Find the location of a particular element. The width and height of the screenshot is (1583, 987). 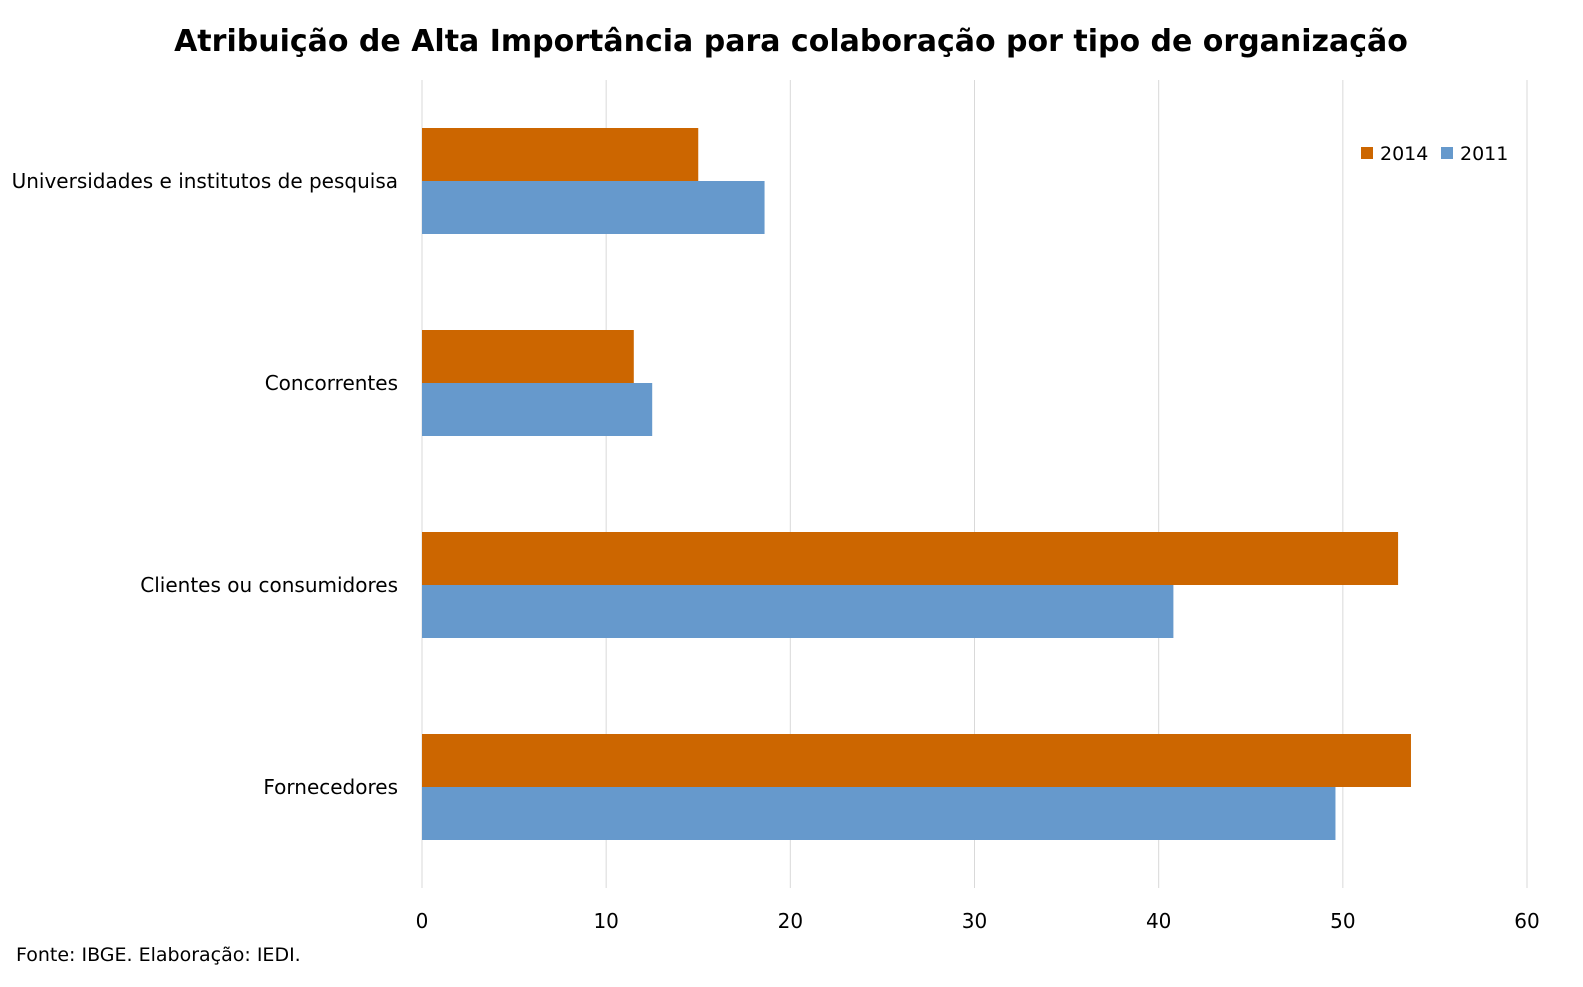

x-tick-label-20: 20 is located at coordinates (790, 921).